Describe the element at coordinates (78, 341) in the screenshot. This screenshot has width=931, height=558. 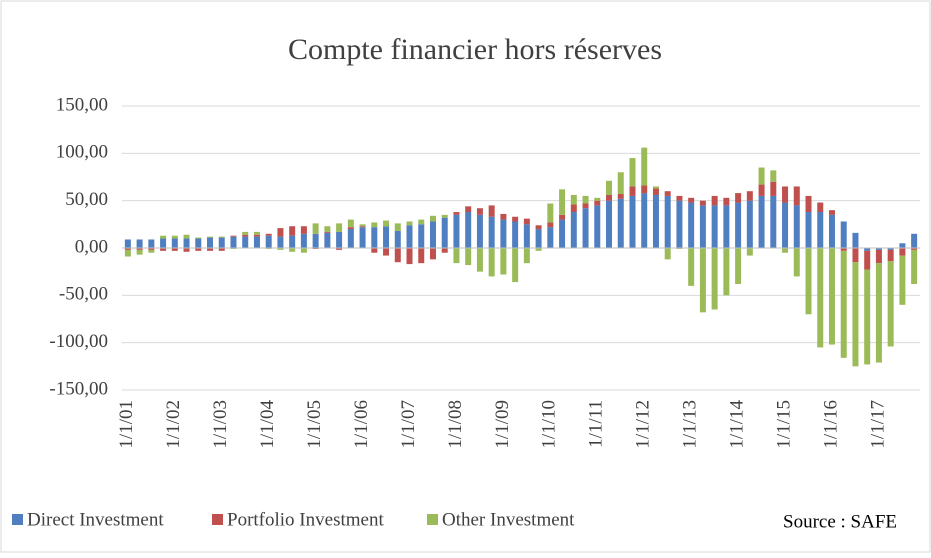
I see `y-tick-label: -100,00` at that location.